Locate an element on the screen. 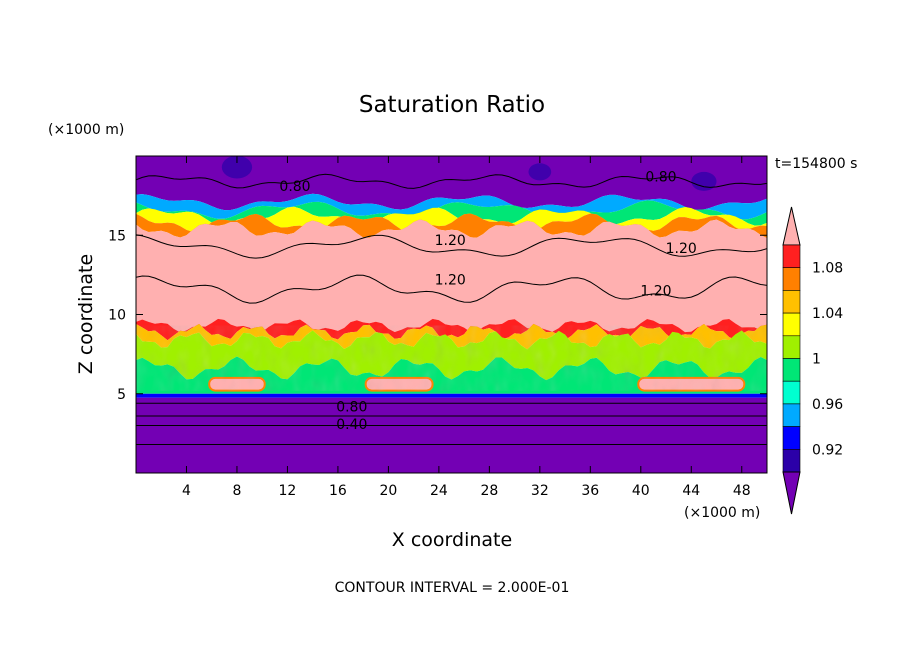 The height and width of the screenshot is (654, 904). x-tick-label: 28 is located at coordinates (489, 491).